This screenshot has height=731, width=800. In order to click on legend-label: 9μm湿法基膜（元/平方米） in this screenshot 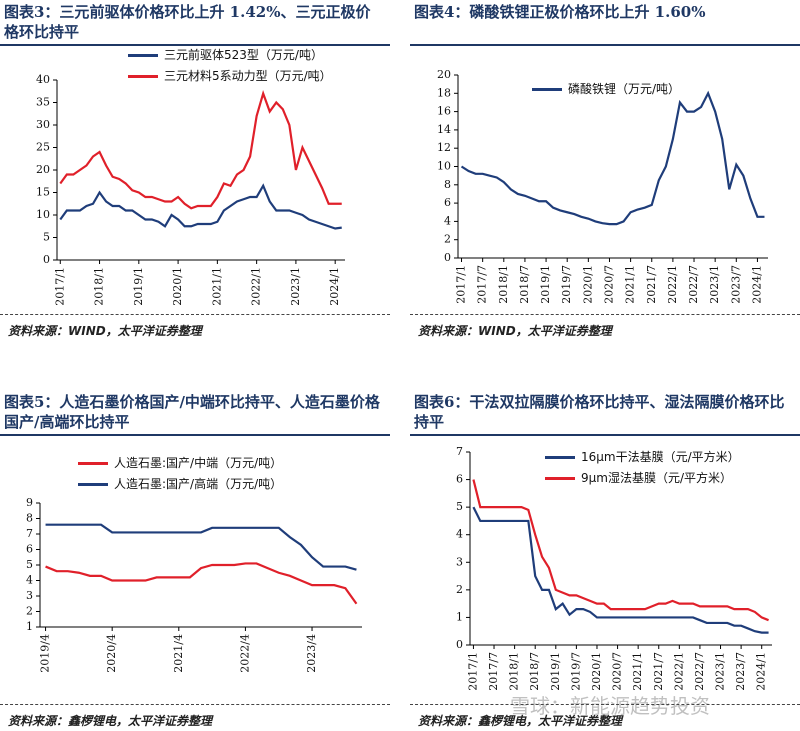, I will do `click(657, 478)`.